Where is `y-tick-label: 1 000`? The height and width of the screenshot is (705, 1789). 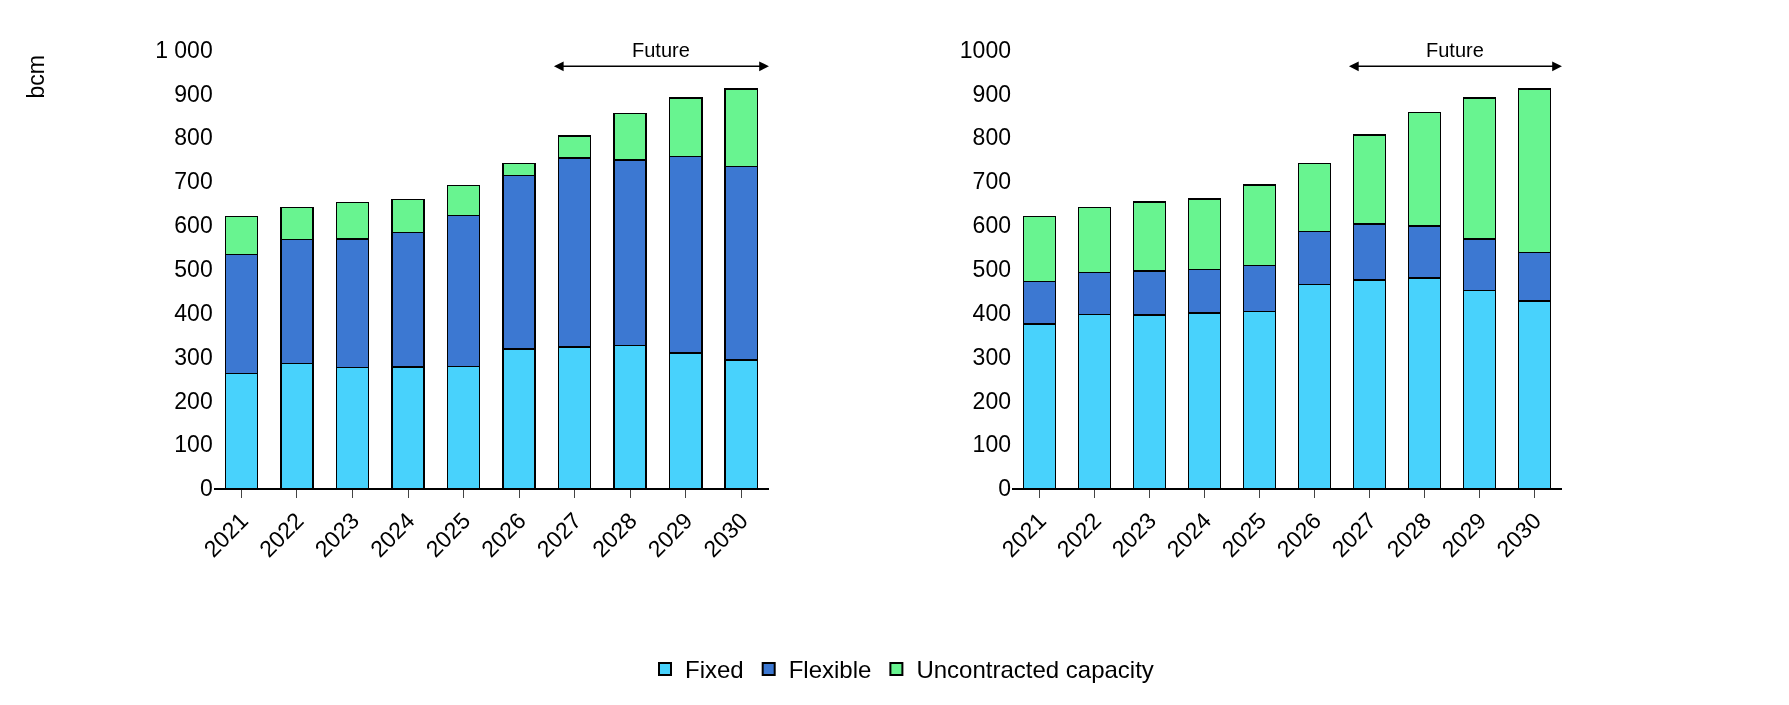
y-tick-label: 1 000 is located at coordinates (184, 49).